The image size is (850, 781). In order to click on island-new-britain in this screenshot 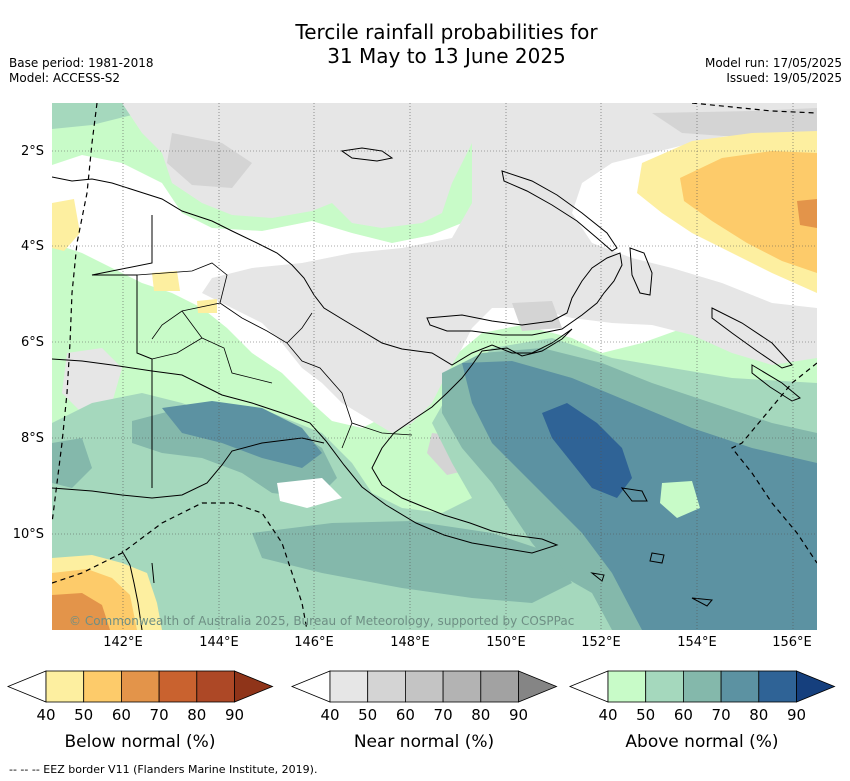, I will do `click(524, 294)`.